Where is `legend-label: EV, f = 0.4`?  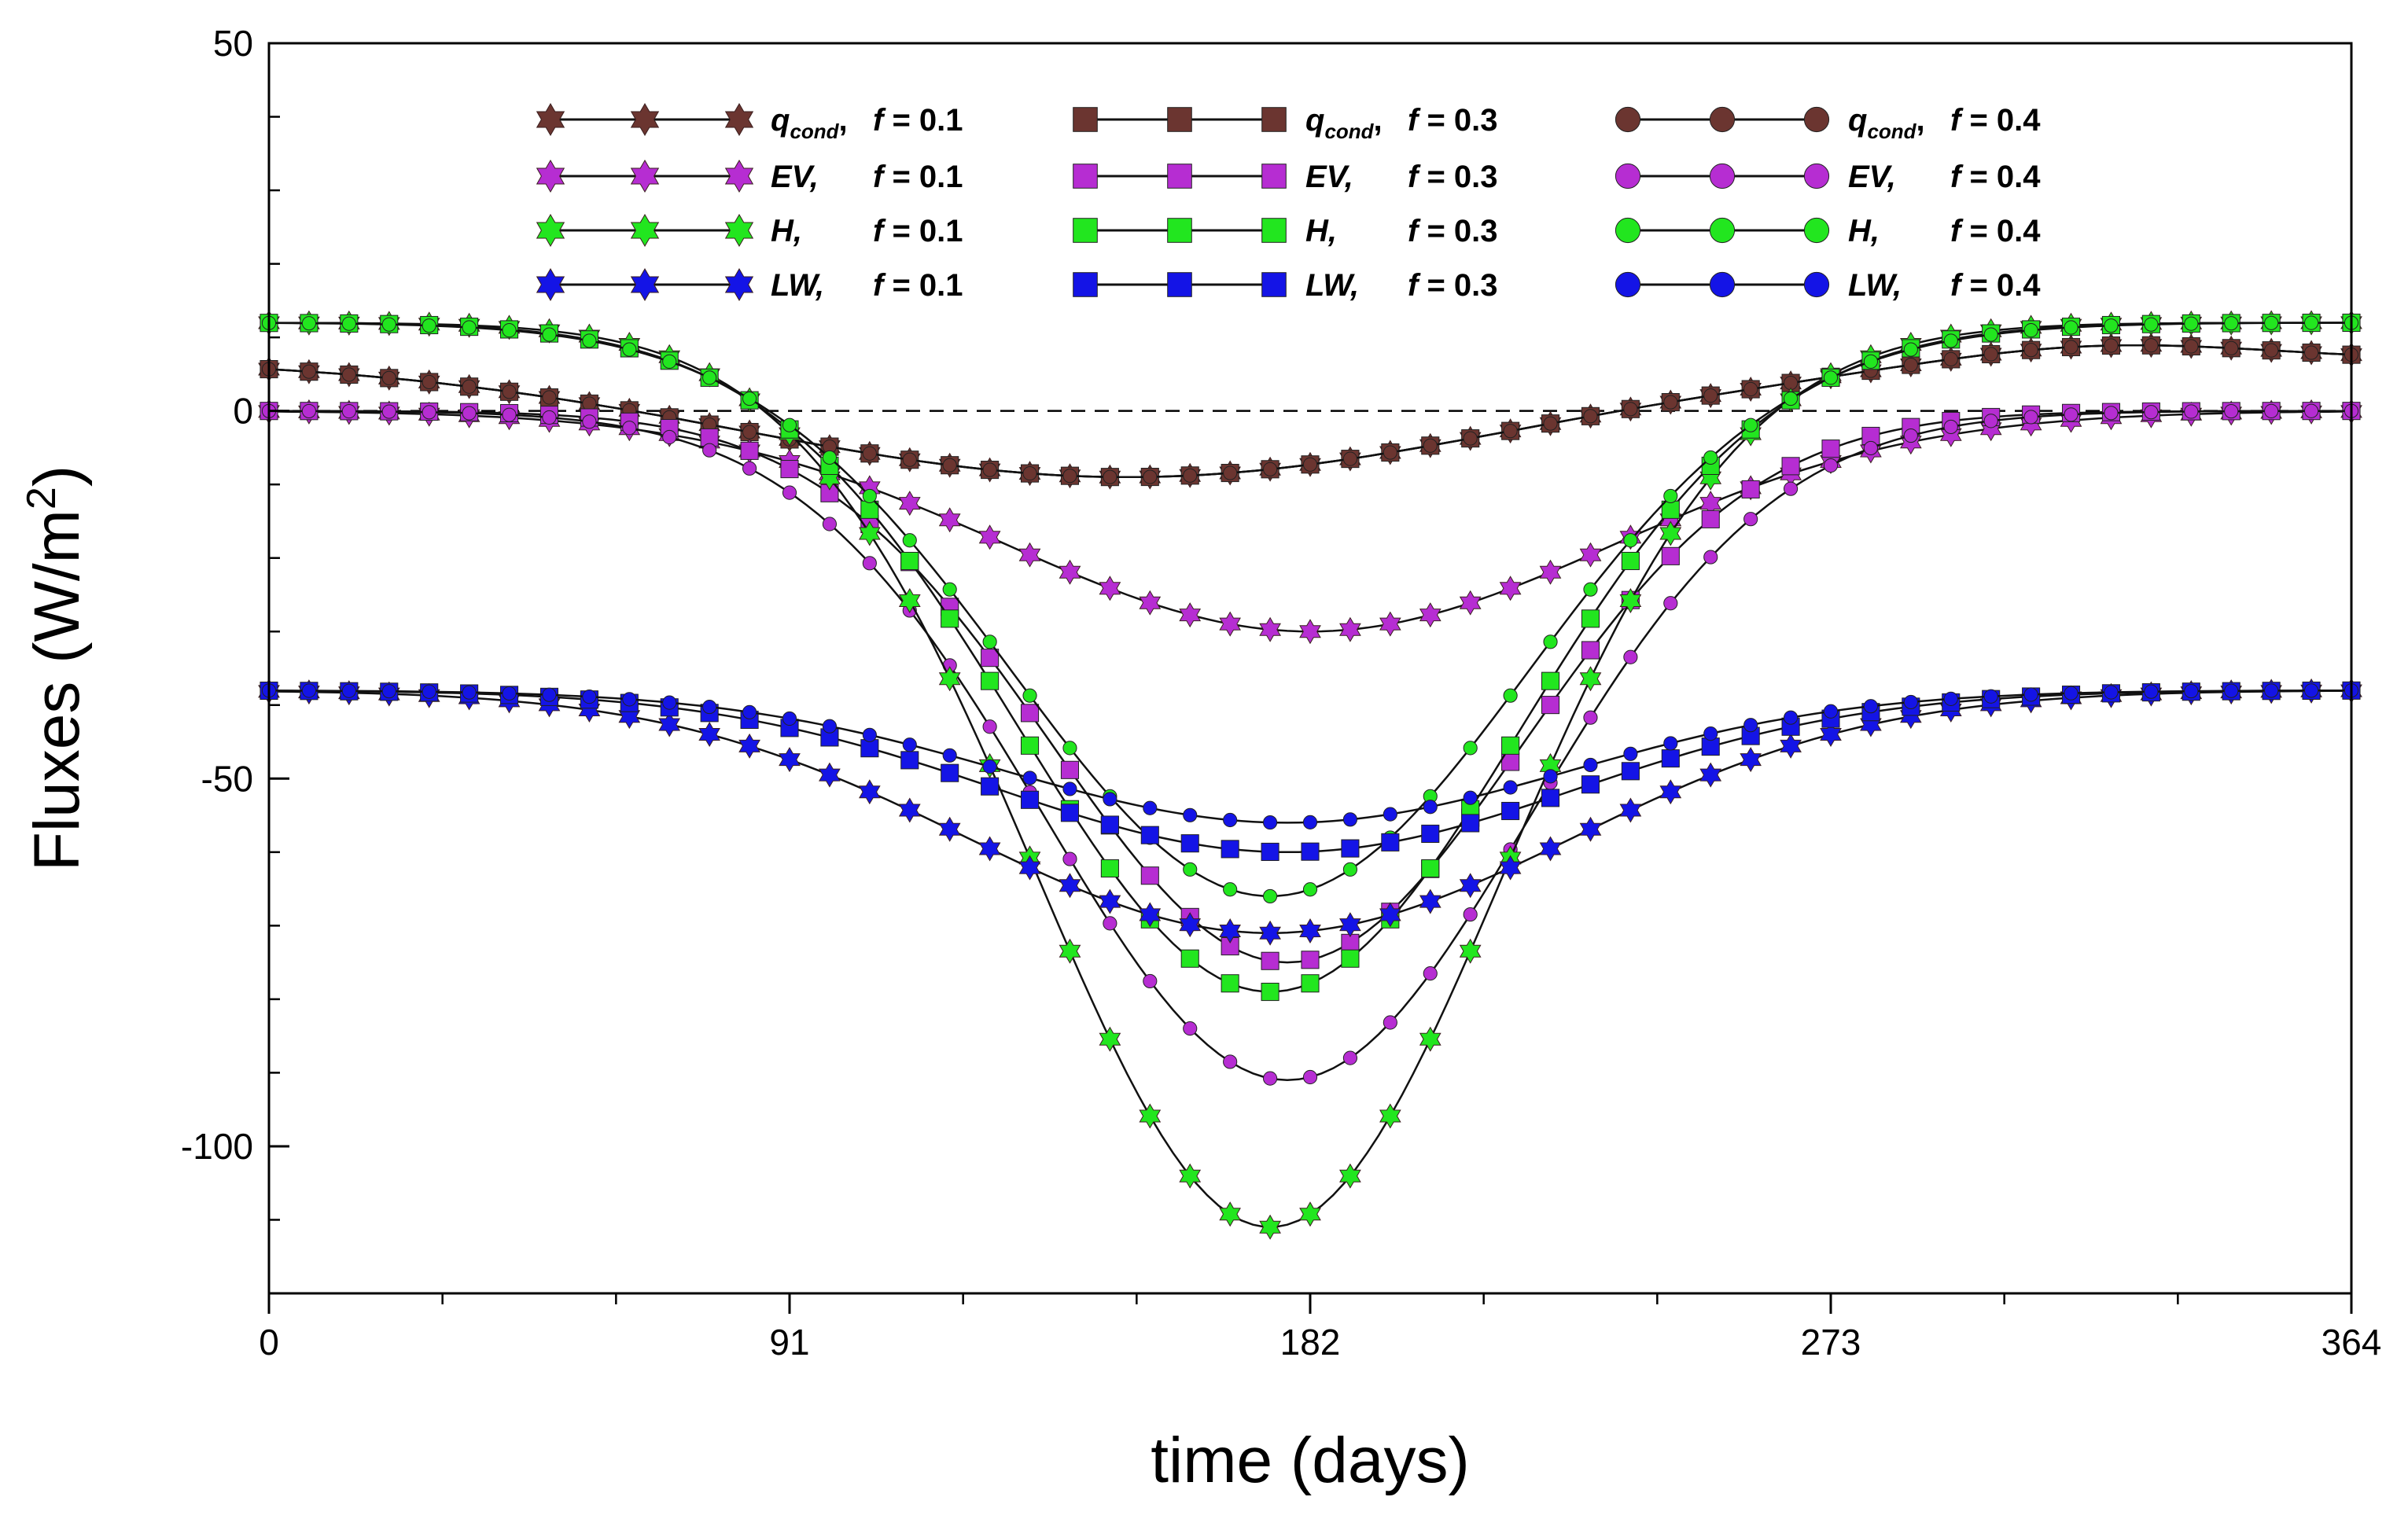
legend-label: EV, f = 0.4 is located at coordinates (1944, 177).